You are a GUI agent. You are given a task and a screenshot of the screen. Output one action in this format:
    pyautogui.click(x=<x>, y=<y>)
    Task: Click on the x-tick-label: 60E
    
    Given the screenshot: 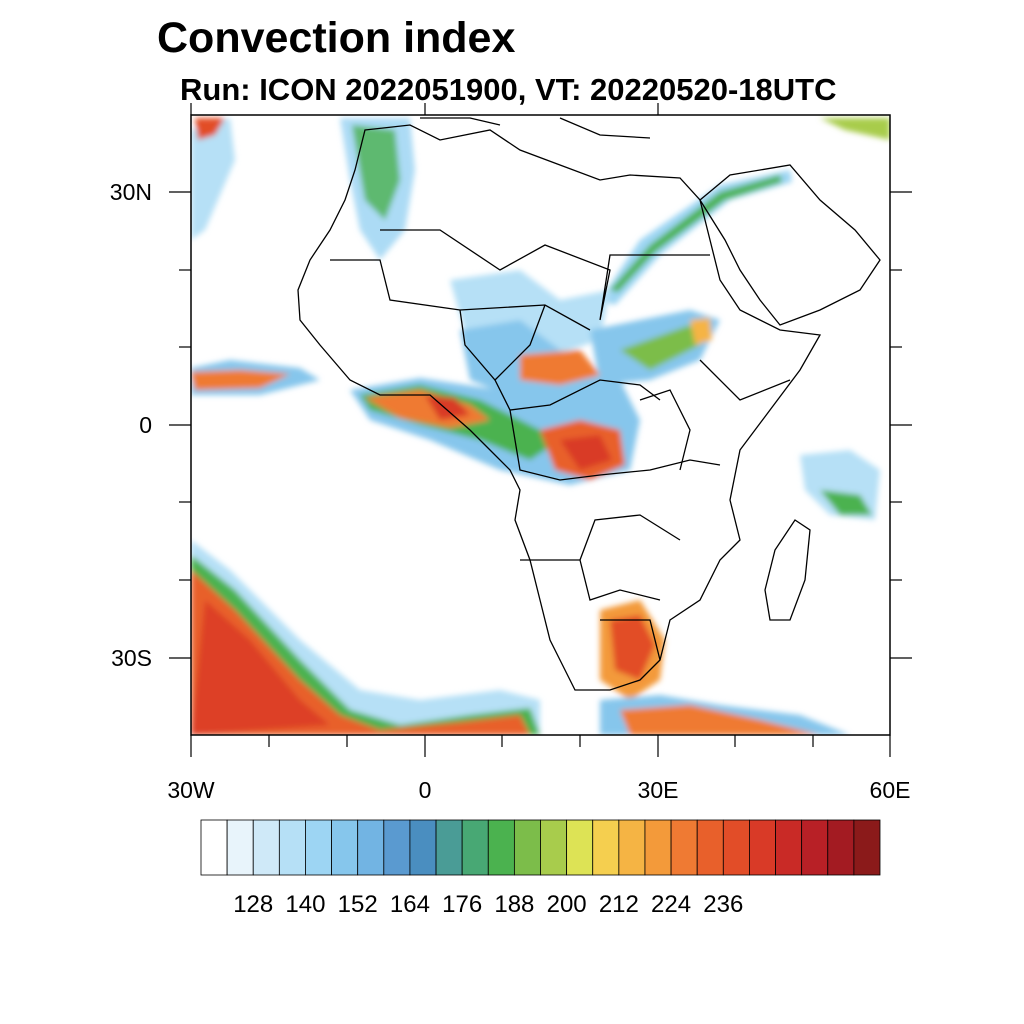 What is the action you would take?
    pyautogui.click(x=890, y=790)
    